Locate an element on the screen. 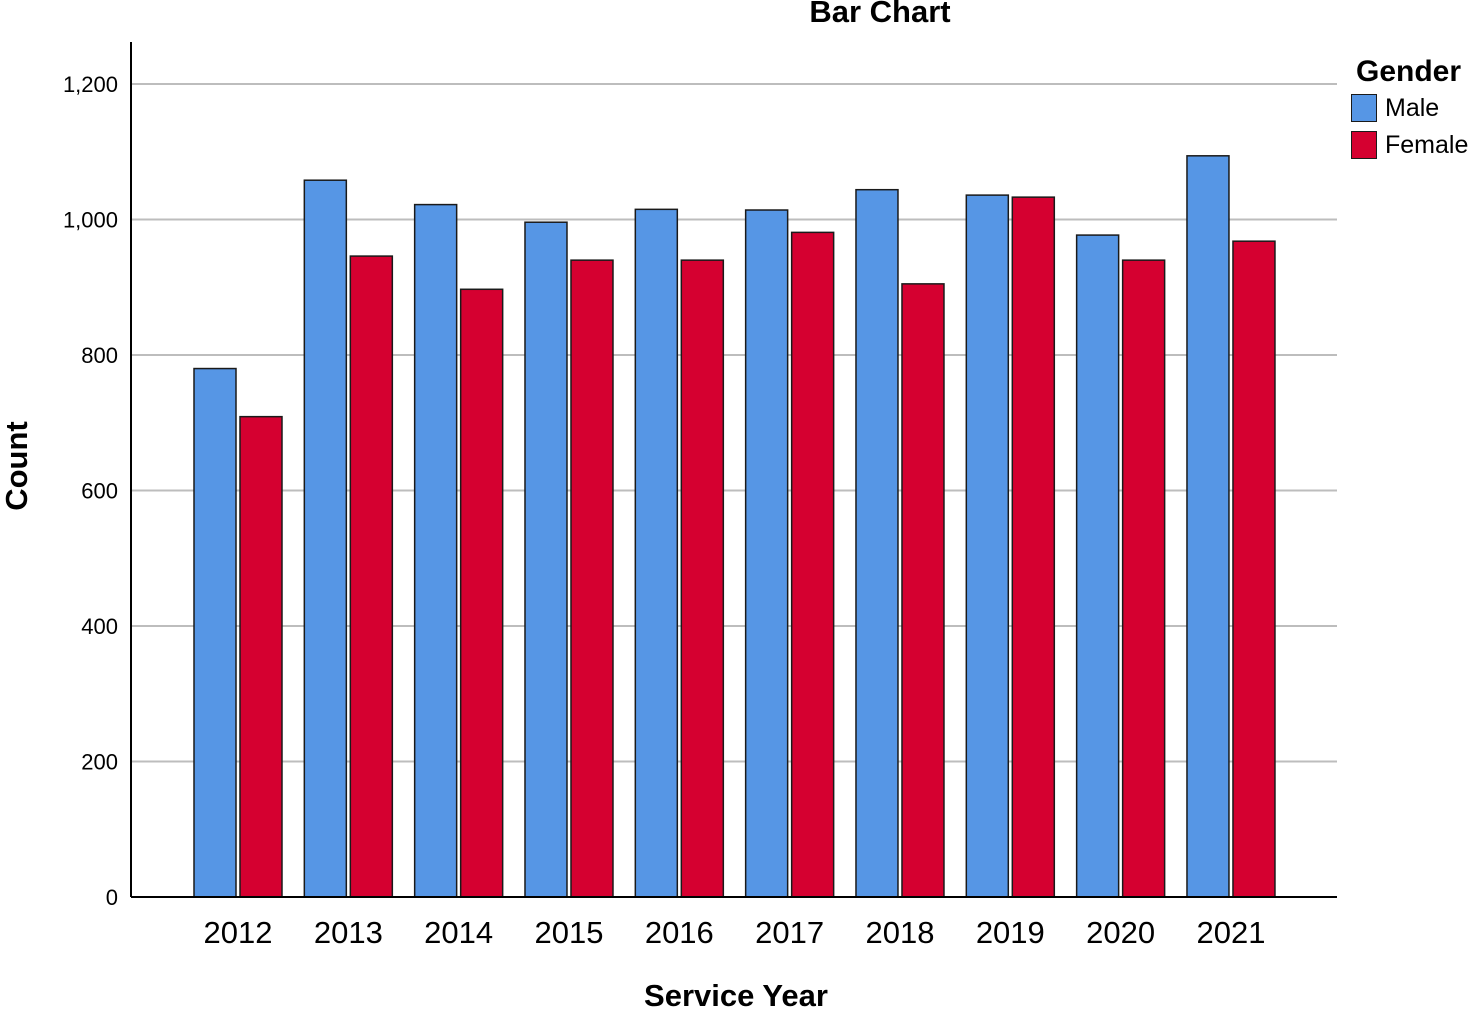 The height and width of the screenshot is (1014, 1476). chart-title: Bar Chart is located at coordinates (880, 14).